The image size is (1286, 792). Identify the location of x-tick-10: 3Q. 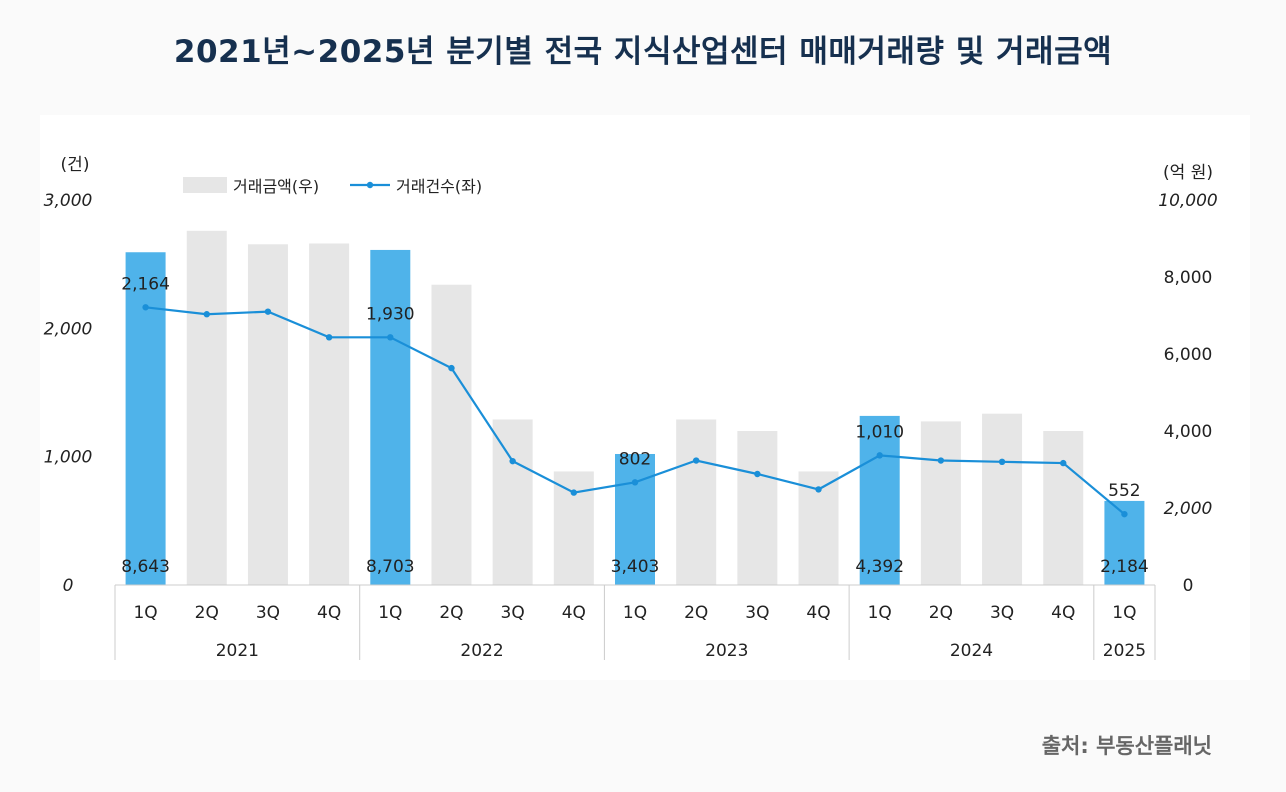
(757, 613).